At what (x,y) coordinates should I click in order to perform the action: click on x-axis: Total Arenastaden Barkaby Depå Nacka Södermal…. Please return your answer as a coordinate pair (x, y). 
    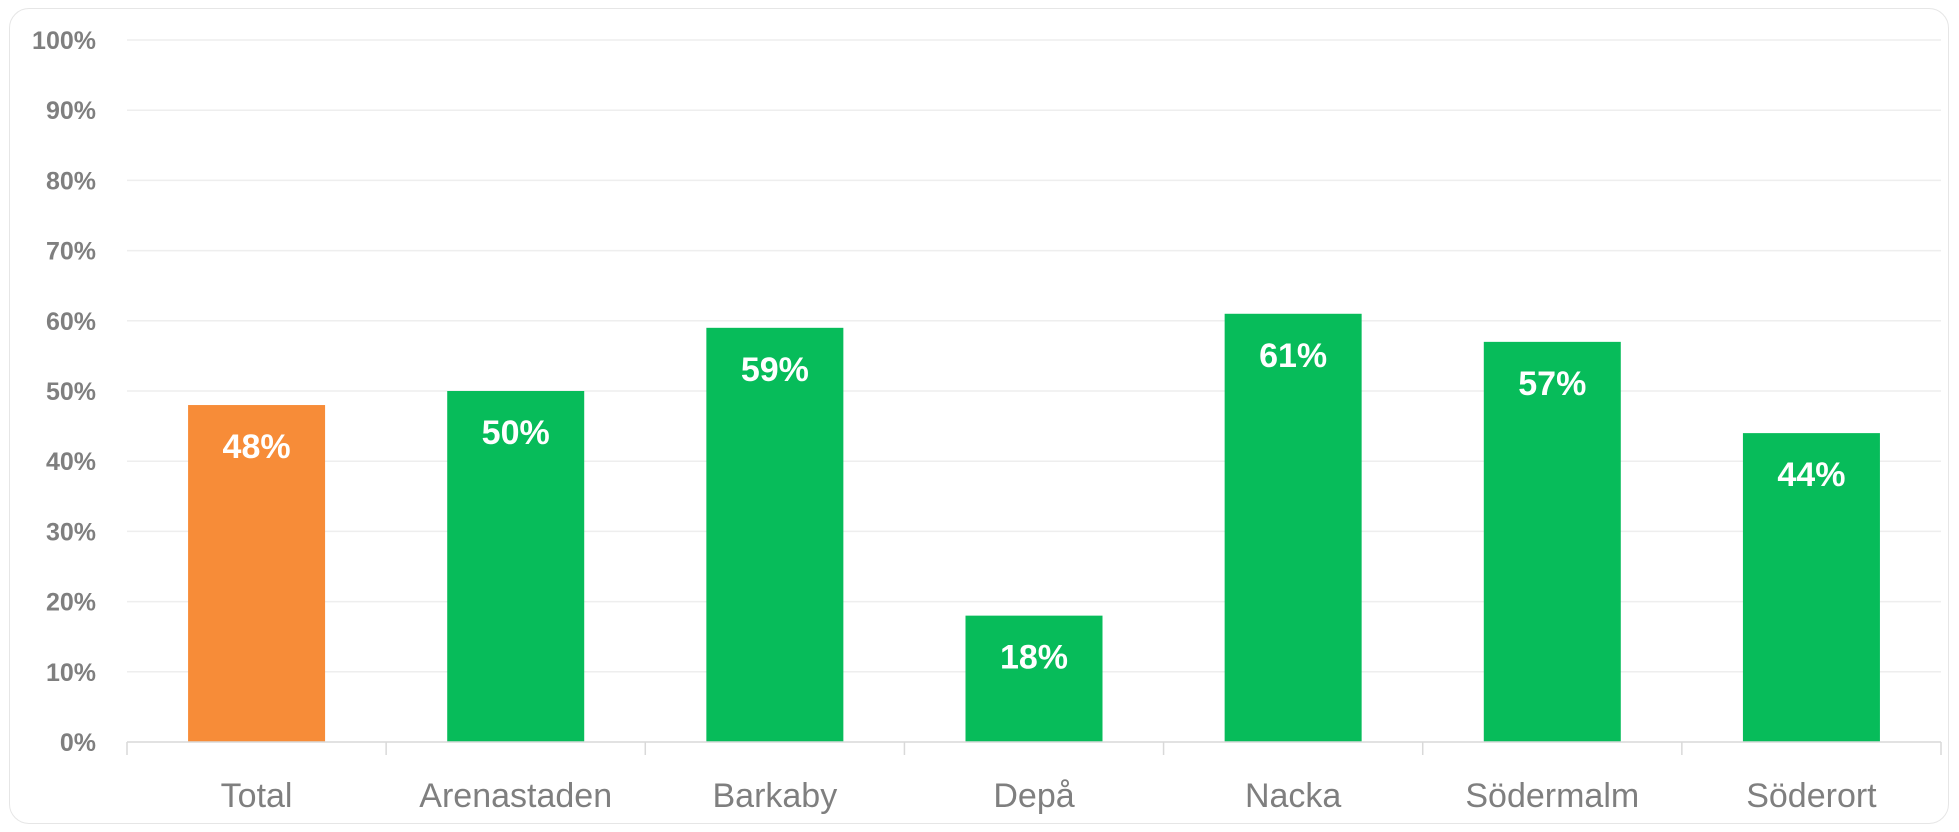
    Looking at the image, I should click on (1034, 778).